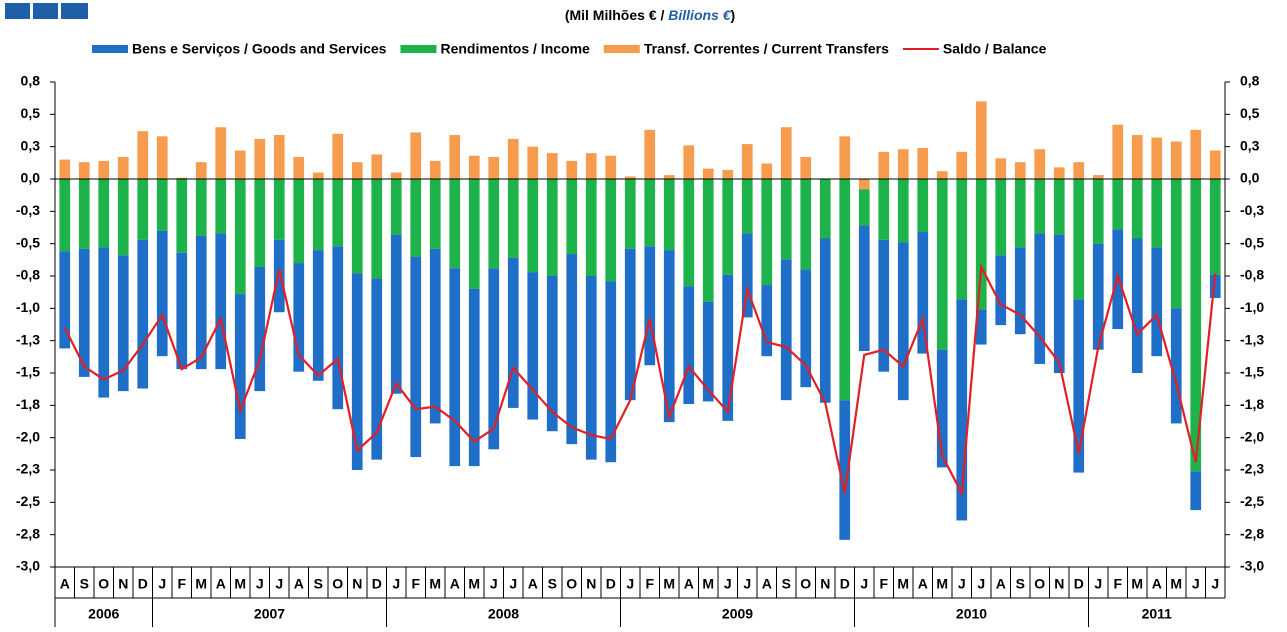 The height and width of the screenshot is (632, 1287). What do you see at coordinates (1157, 614) in the screenshot?
I see `year-label: 2011` at bounding box center [1157, 614].